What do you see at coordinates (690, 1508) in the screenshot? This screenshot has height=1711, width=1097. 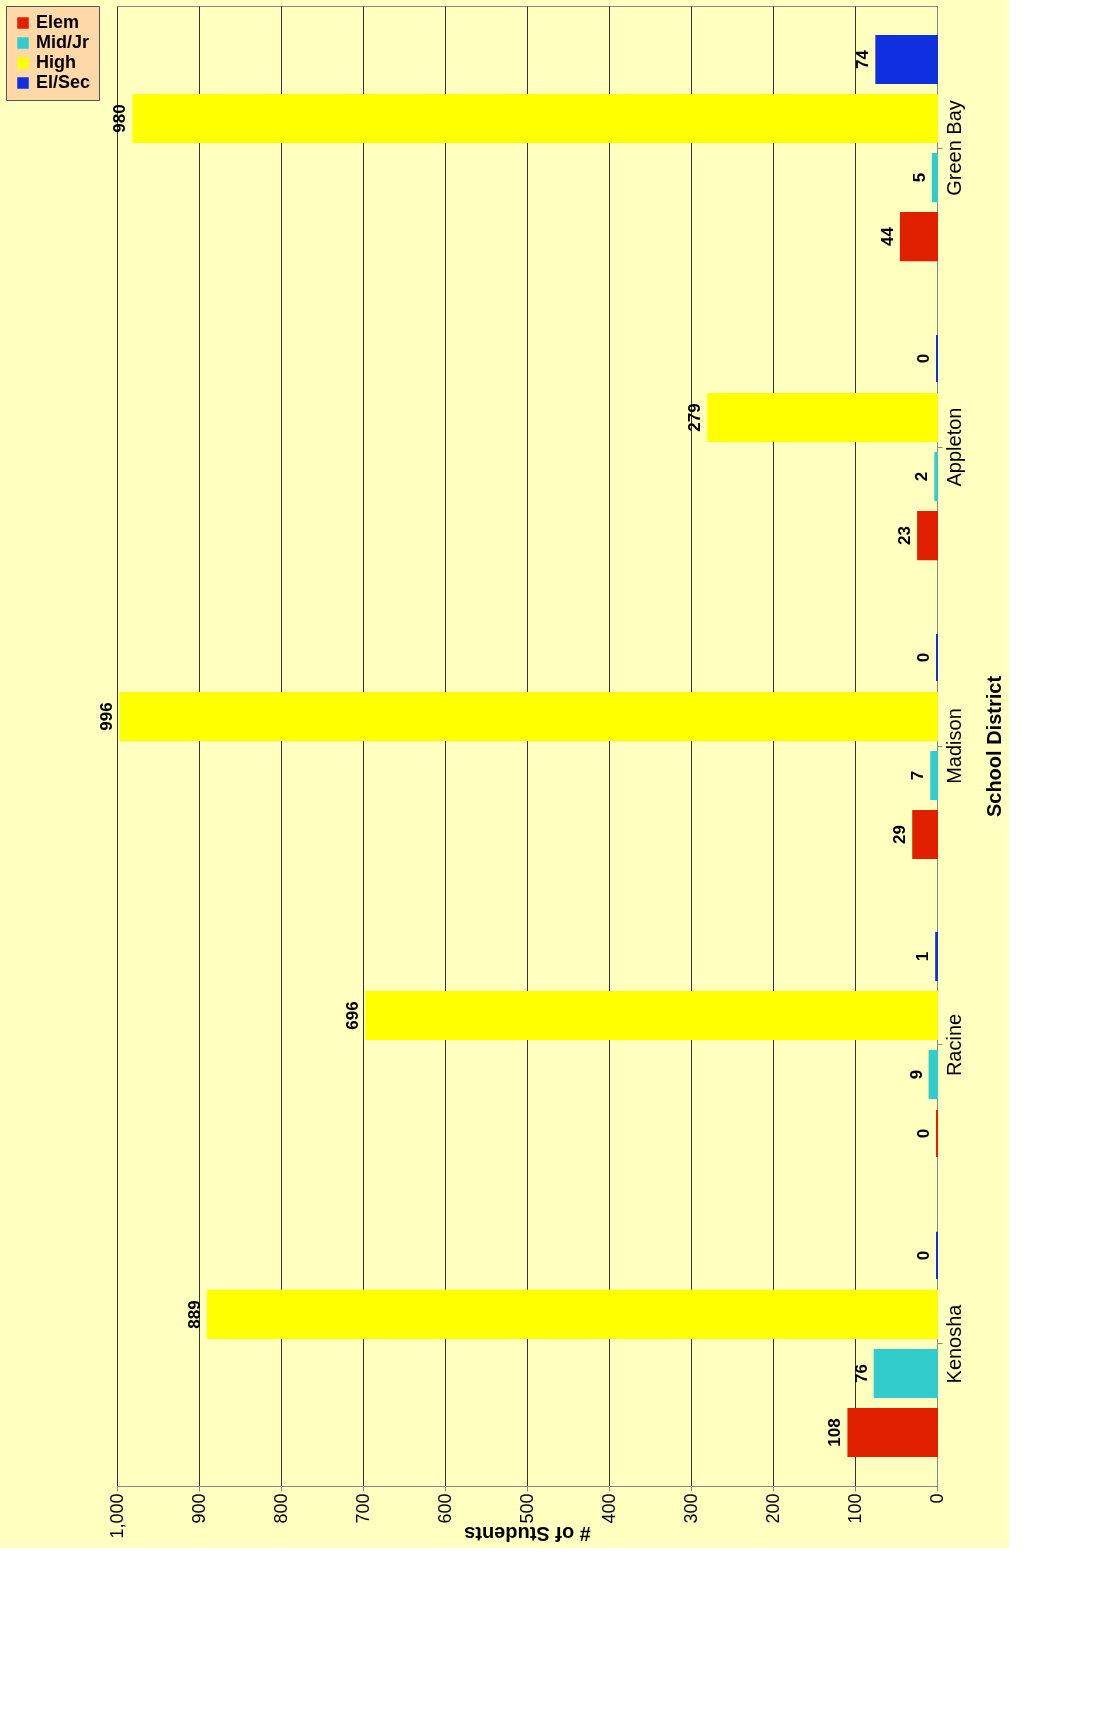 I see `x-tick-label: 300` at bounding box center [690, 1508].